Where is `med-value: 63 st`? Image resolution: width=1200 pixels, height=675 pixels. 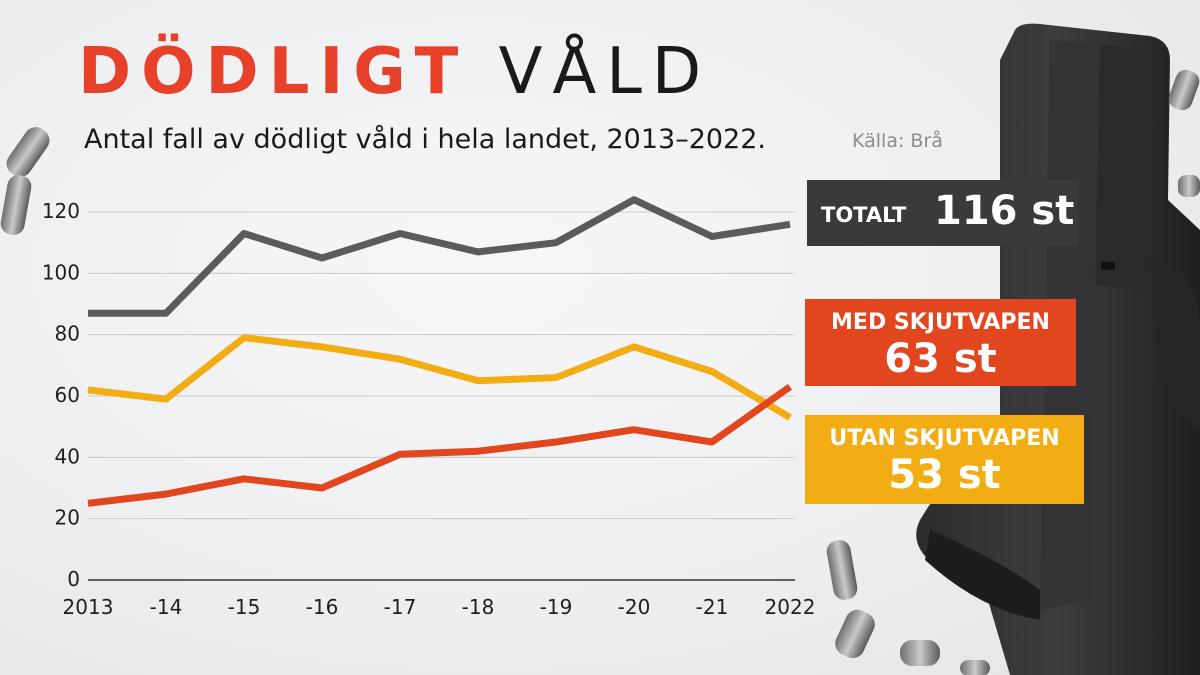
med-value: 63 st is located at coordinates (940, 359).